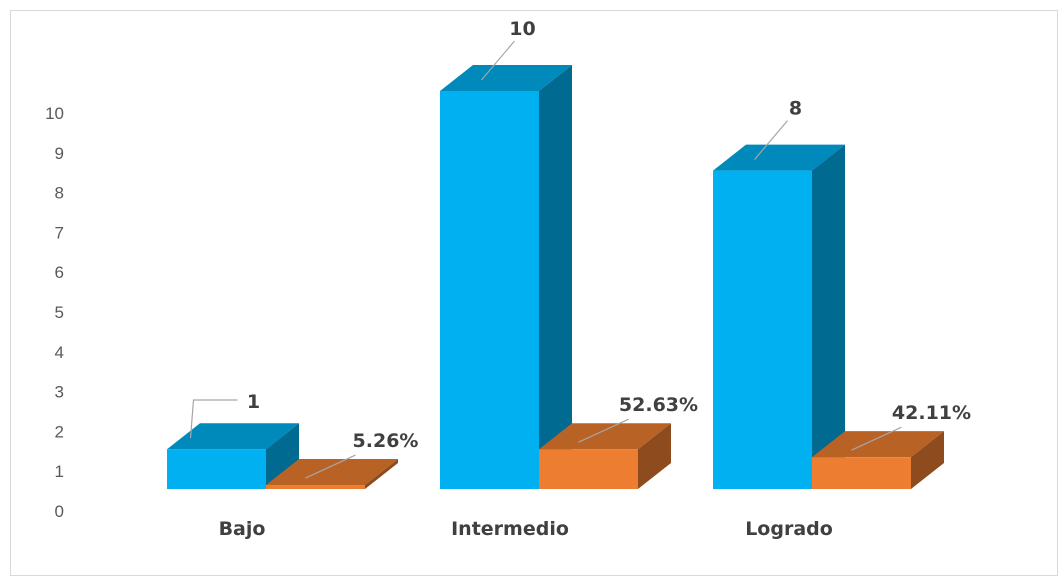 The image size is (1064, 578). I want to click on y-tick-label: 1, so click(59, 471).